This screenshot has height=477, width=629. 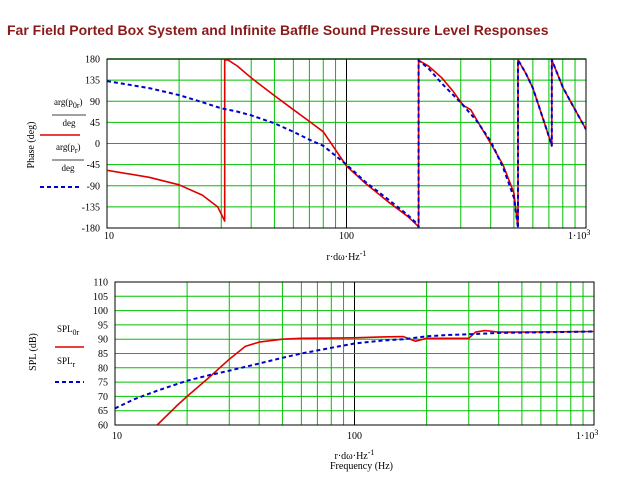 What do you see at coordinates (117, 436) in the screenshot?
I see `spl-xtick-label: 10` at bounding box center [117, 436].